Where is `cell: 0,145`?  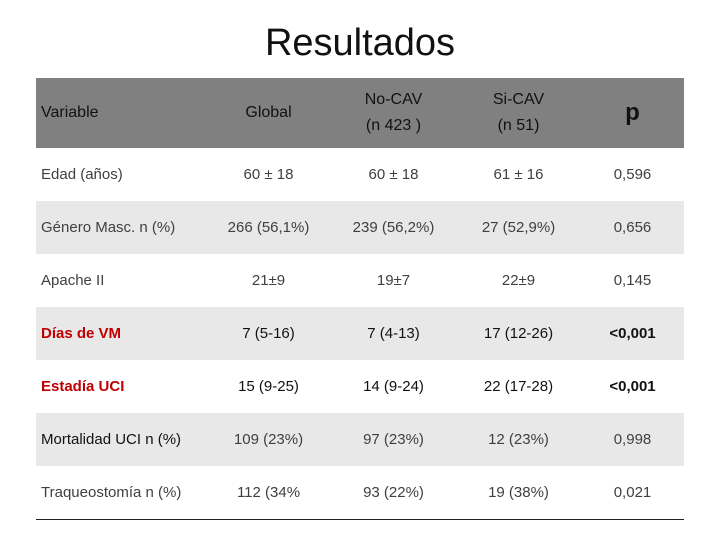
cell: 0,145 is located at coordinates (632, 280).